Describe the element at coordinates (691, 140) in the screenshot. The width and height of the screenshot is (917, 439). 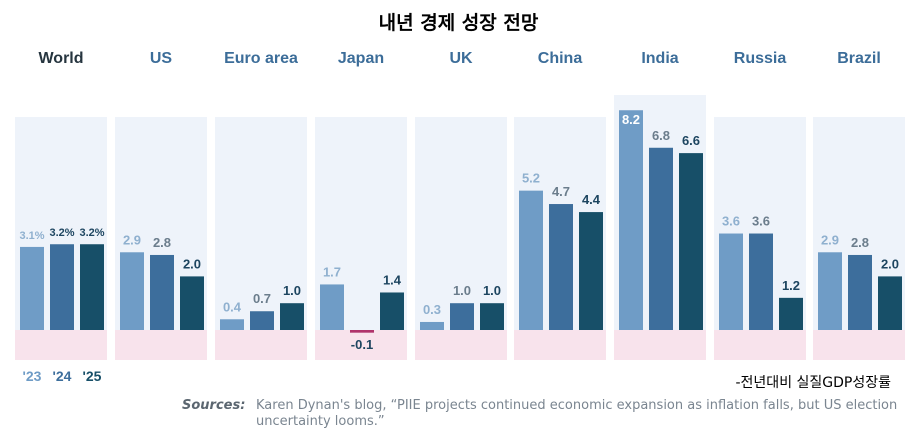
I see `data-label-6-2: 6.6` at that location.